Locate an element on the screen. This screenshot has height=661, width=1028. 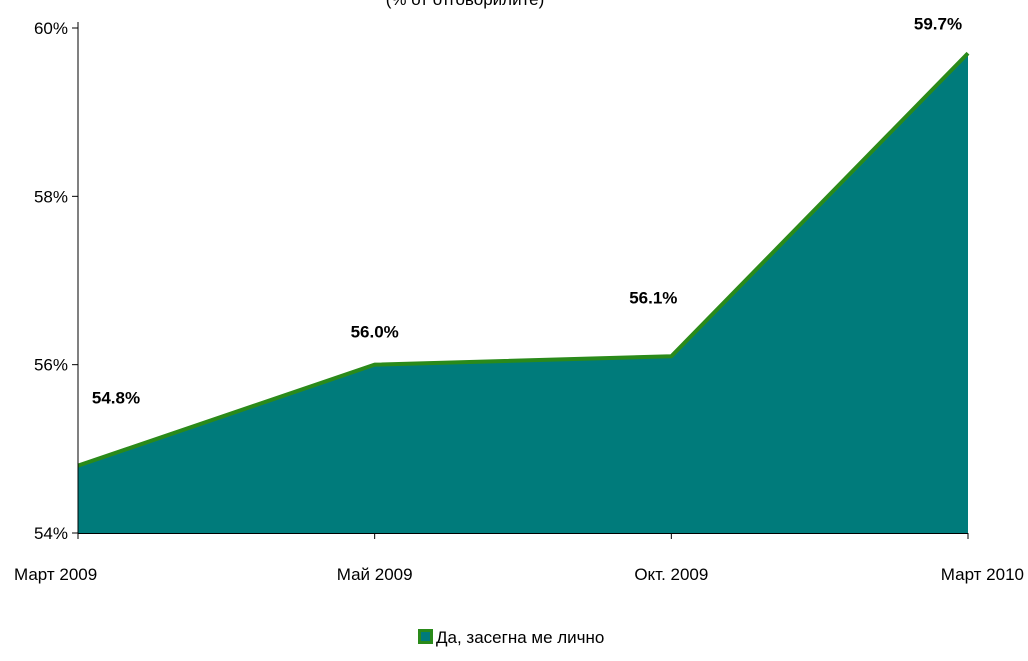
data-label: 56.1% is located at coordinates (653, 297).